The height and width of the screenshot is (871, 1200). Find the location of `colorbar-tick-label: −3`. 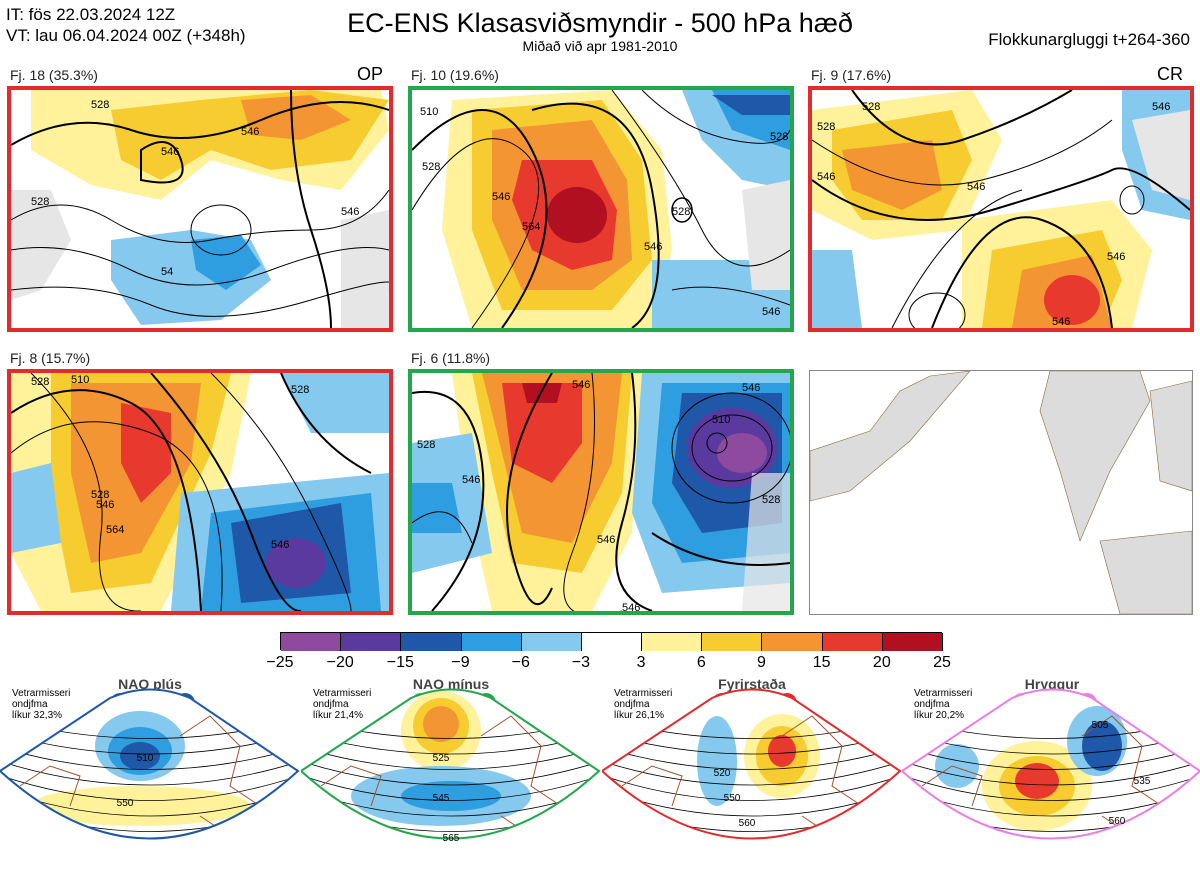

colorbar-tick-label: −3 is located at coordinates (581, 662).